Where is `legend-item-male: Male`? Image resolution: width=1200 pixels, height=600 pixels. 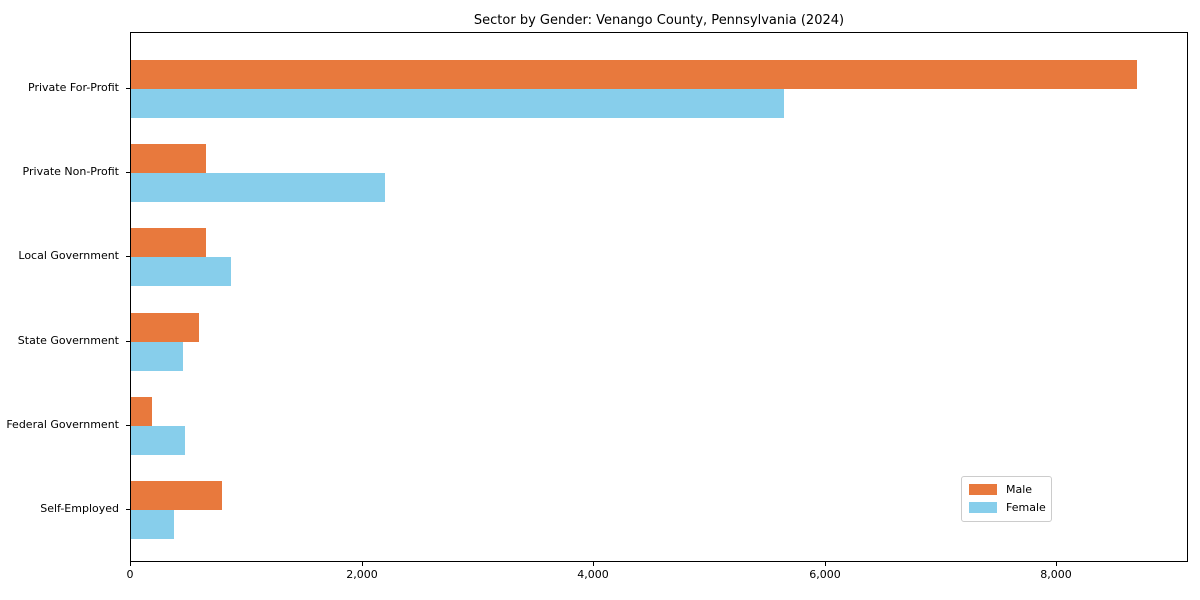
legend-item-male: Male is located at coordinates (1006, 489).